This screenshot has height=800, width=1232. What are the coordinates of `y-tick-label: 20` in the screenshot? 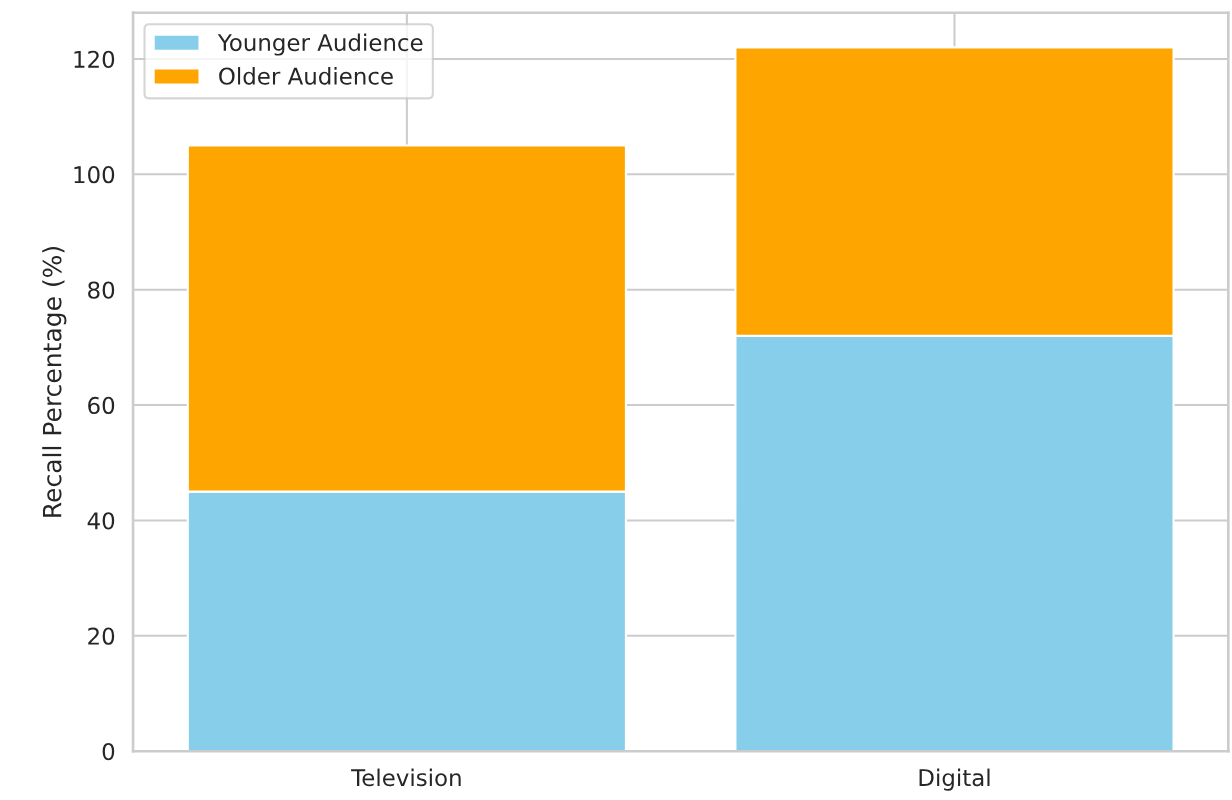 It's located at (101, 636).